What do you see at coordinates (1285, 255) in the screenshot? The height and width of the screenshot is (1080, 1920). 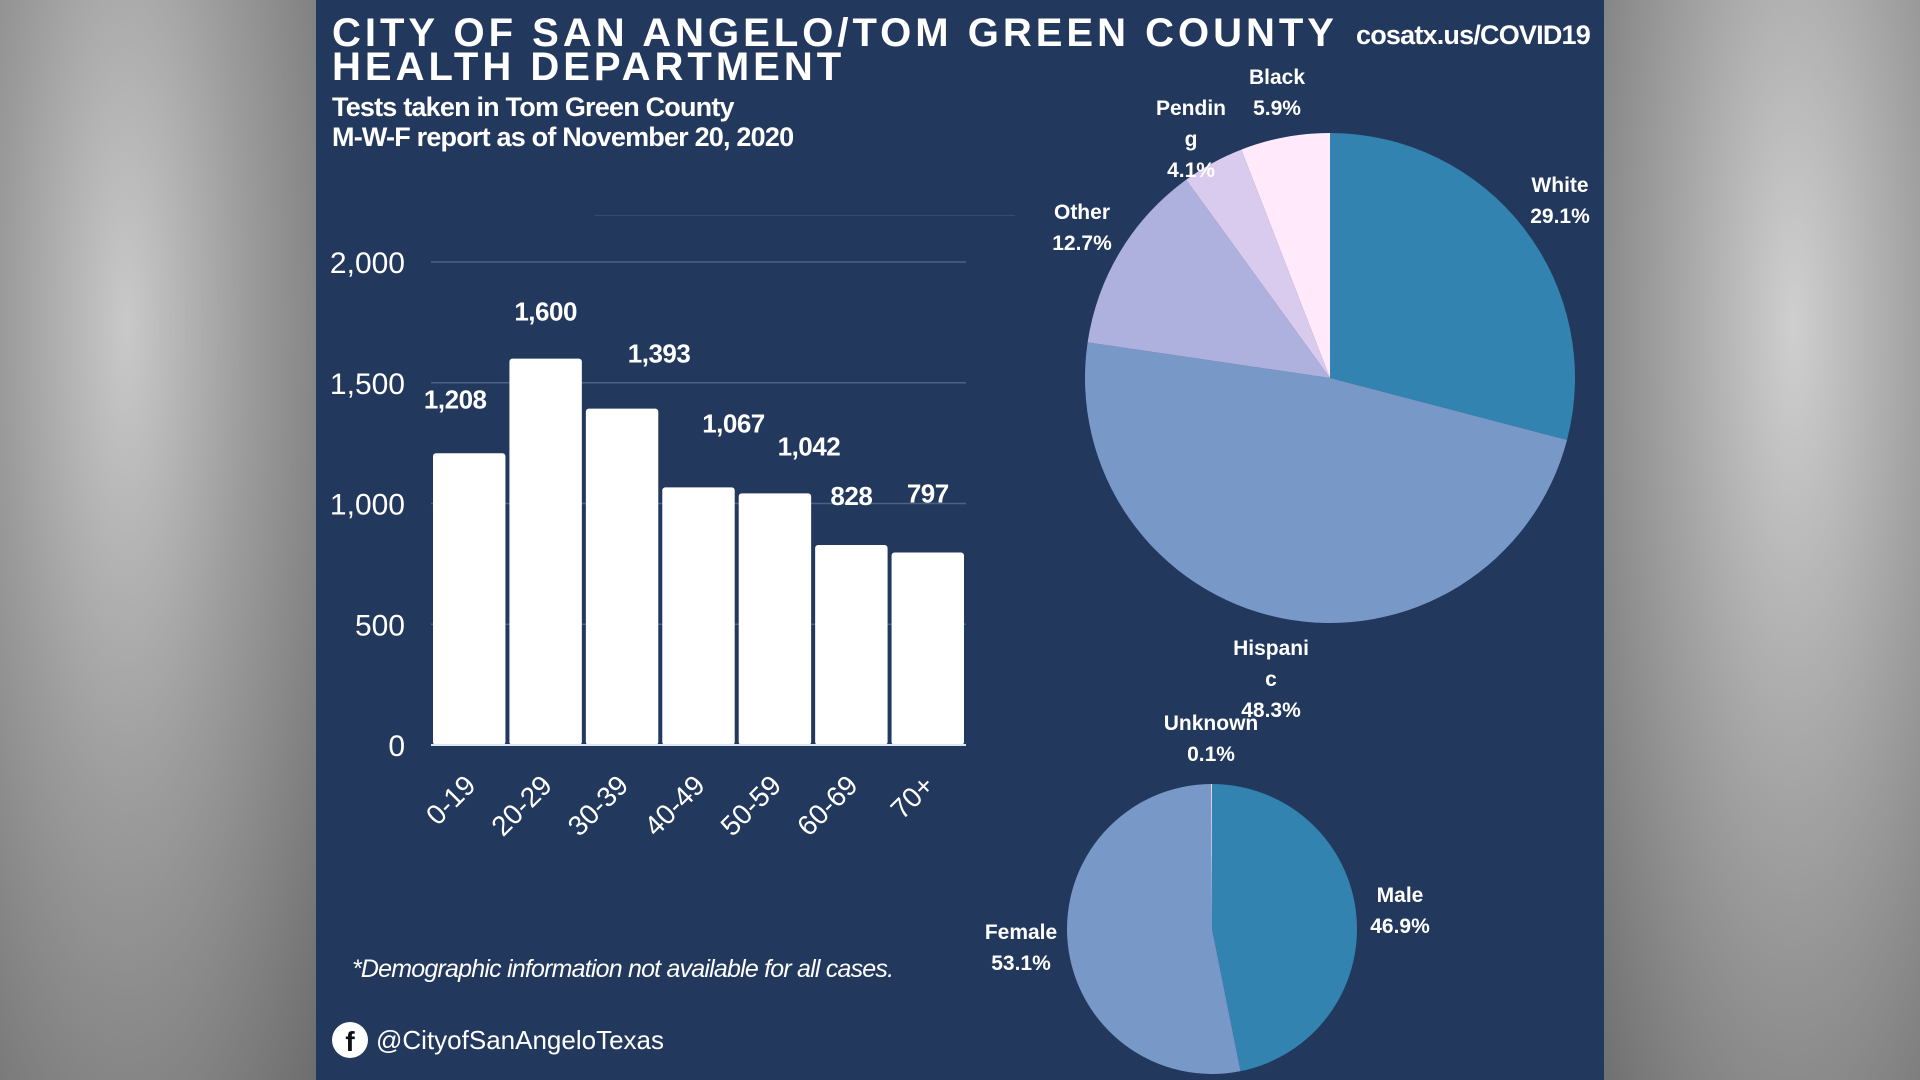 I see `pie-slice-black` at bounding box center [1285, 255].